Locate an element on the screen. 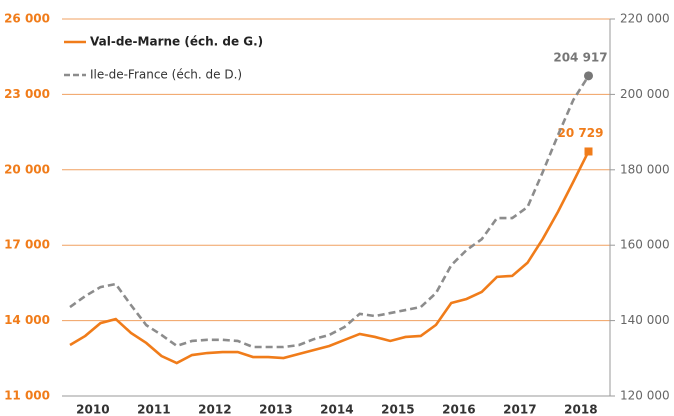 This screenshot has height=416, width=674. y2-tick-label: 200 000 is located at coordinates (645, 94).